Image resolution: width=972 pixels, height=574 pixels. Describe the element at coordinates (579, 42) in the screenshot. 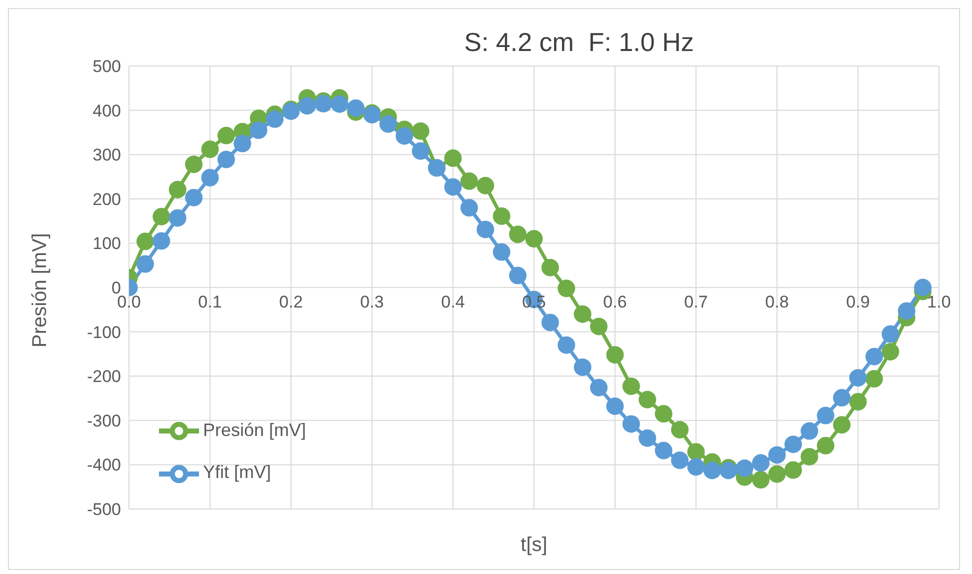

I see `chart-title: S: 4.2 cm F: 1.0 Hz` at that location.